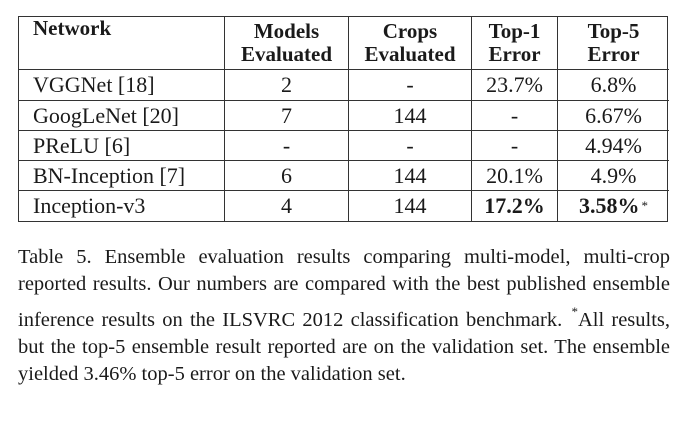 This screenshot has width=688, height=427. I want to click on cell-top1-best: 17.2%, so click(515, 206).